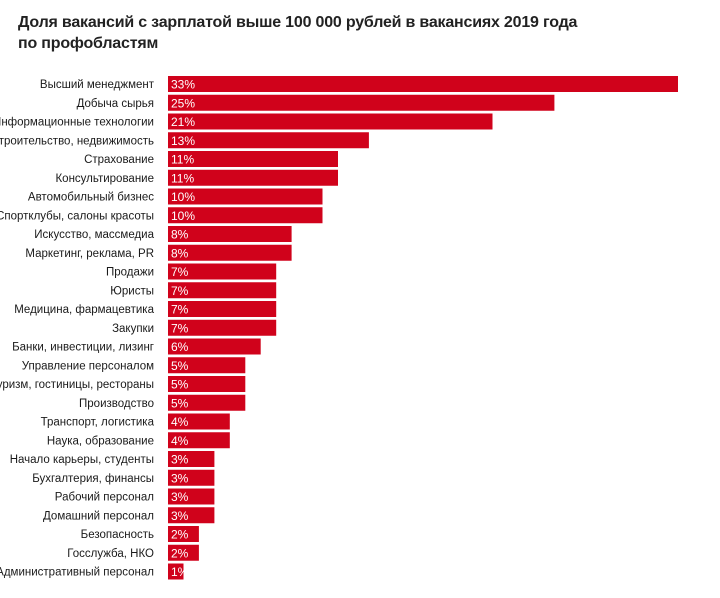 This screenshot has height=598, width=720. Describe the element at coordinates (130, 273) in the screenshot. I see `category-label: Продажи` at that location.